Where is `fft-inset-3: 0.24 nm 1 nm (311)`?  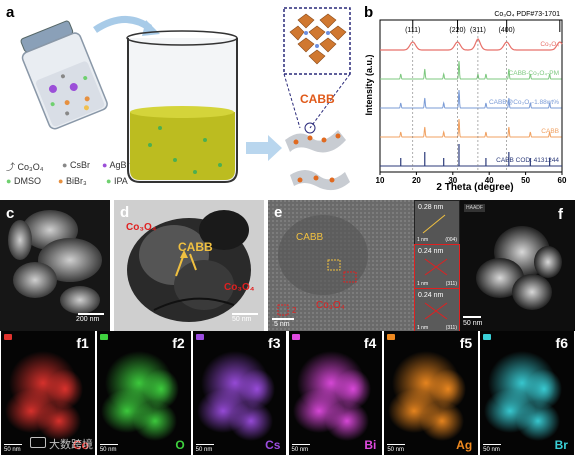
fft-inset-3: 0.24 nm 1 nm (311) is located at coordinates (437, 310).